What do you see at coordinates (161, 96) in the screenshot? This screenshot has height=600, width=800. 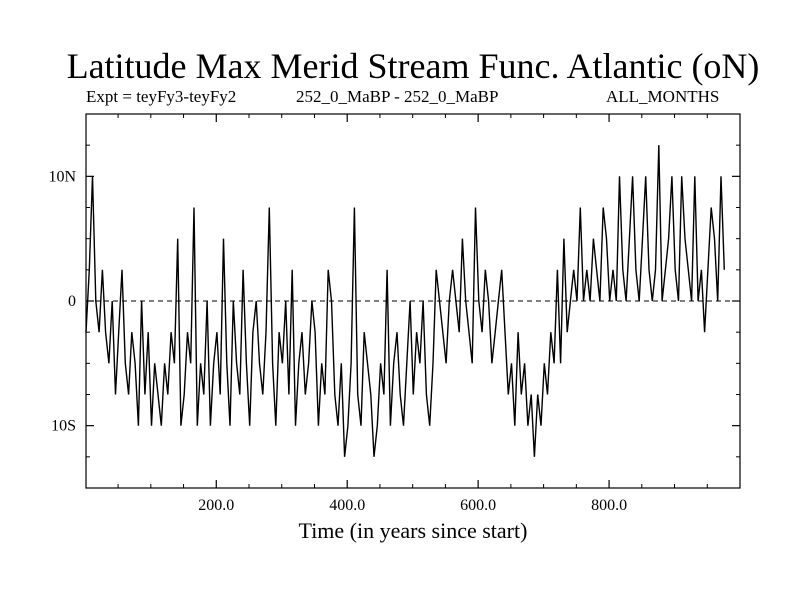 I see `experiment-label: Expt = teyFy3-teyFy2` at bounding box center [161, 96].